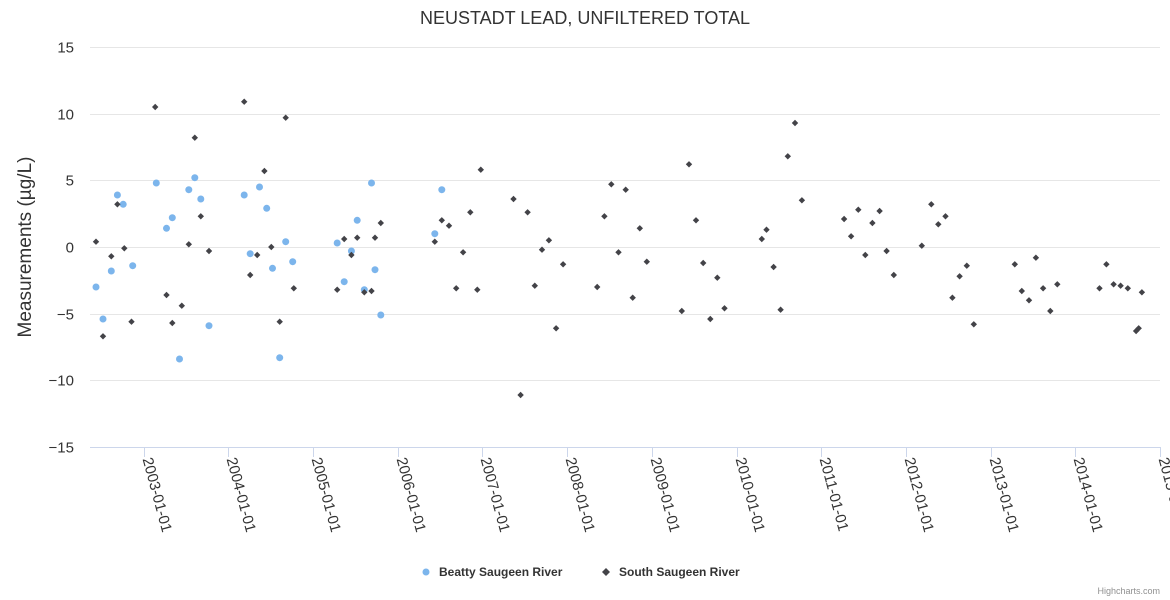 The image size is (1170, 600). I want to click on credits-link: Highcharts.com, so click(1128, 591).